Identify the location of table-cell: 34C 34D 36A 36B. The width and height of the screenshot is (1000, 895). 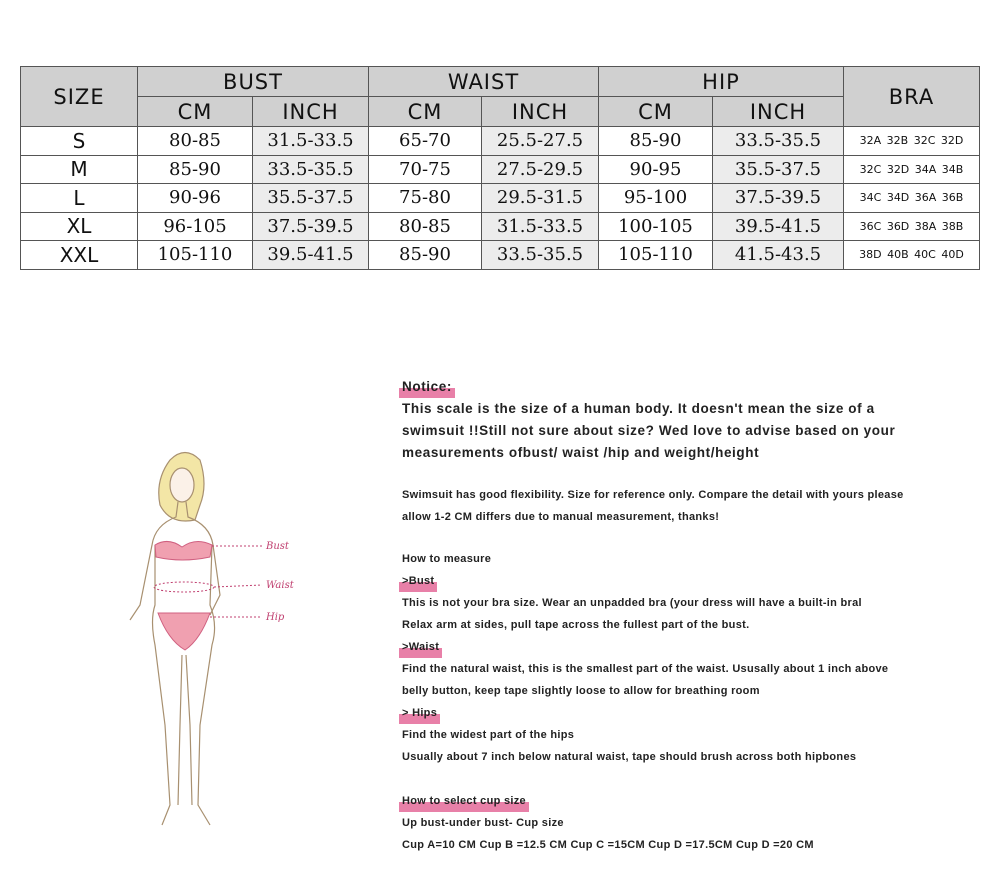
(911, 198).